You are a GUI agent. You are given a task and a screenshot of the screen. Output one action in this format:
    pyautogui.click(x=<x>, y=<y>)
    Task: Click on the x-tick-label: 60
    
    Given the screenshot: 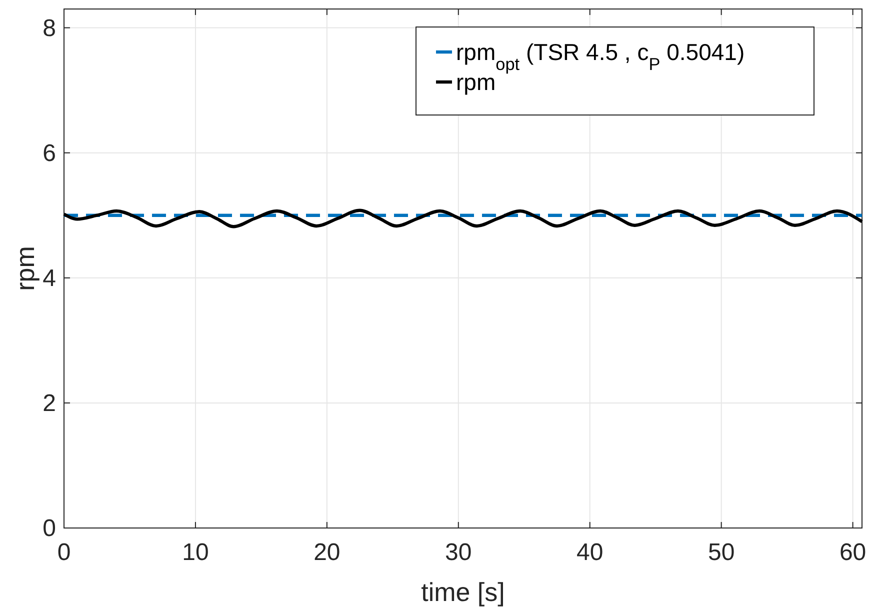 What is the action you would take?
    pyautogui.click(x=852, y=552)
    